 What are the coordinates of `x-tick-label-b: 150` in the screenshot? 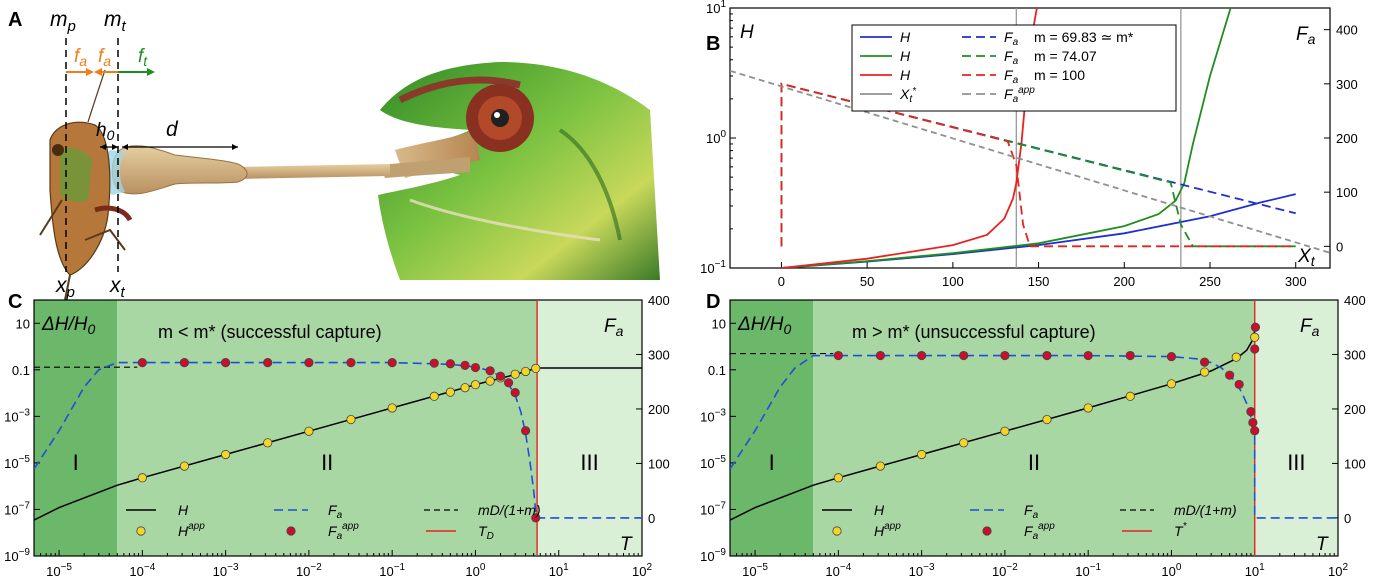 It's located at (1039, 281).